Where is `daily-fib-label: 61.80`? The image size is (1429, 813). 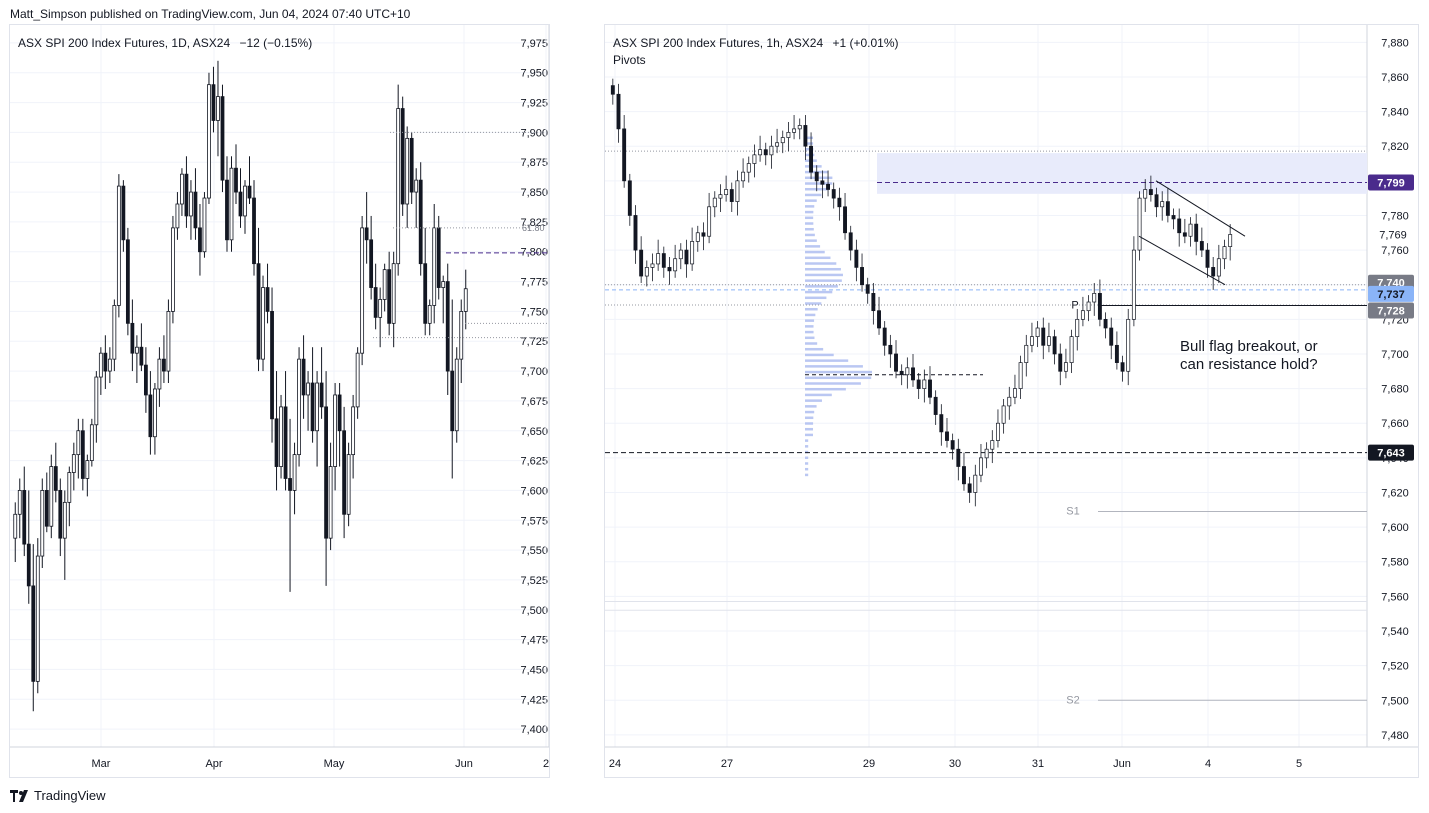
daily-fib-label: 61.80 is located at coordinates (533, 228).